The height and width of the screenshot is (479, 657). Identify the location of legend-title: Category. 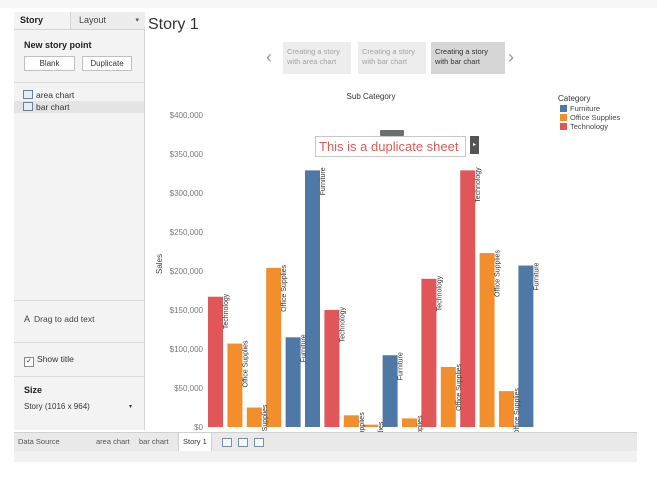
(574, 98).